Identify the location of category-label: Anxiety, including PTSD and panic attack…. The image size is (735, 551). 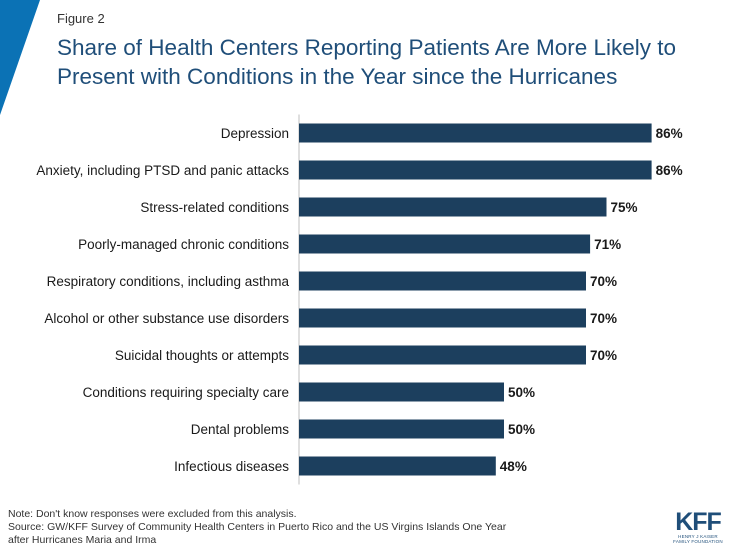
(162, 170).